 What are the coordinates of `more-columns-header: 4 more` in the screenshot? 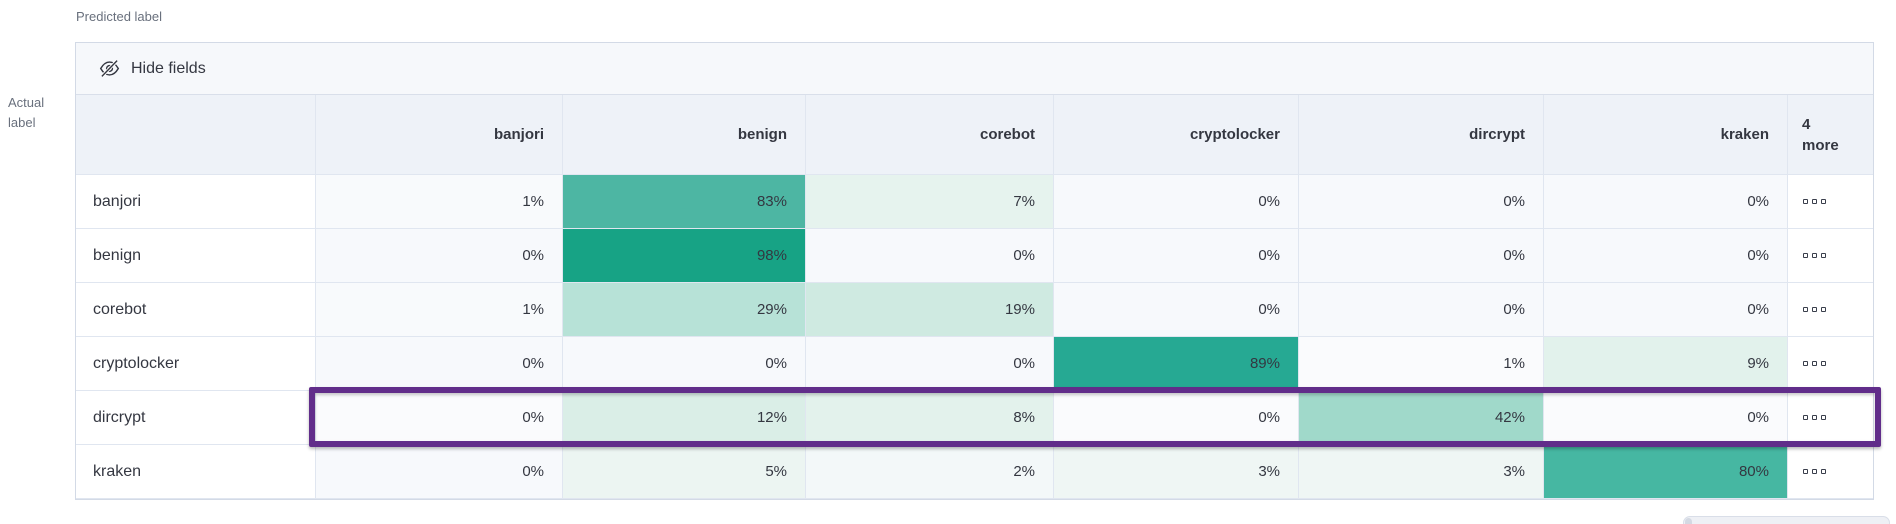 It's located at (1830, 135).